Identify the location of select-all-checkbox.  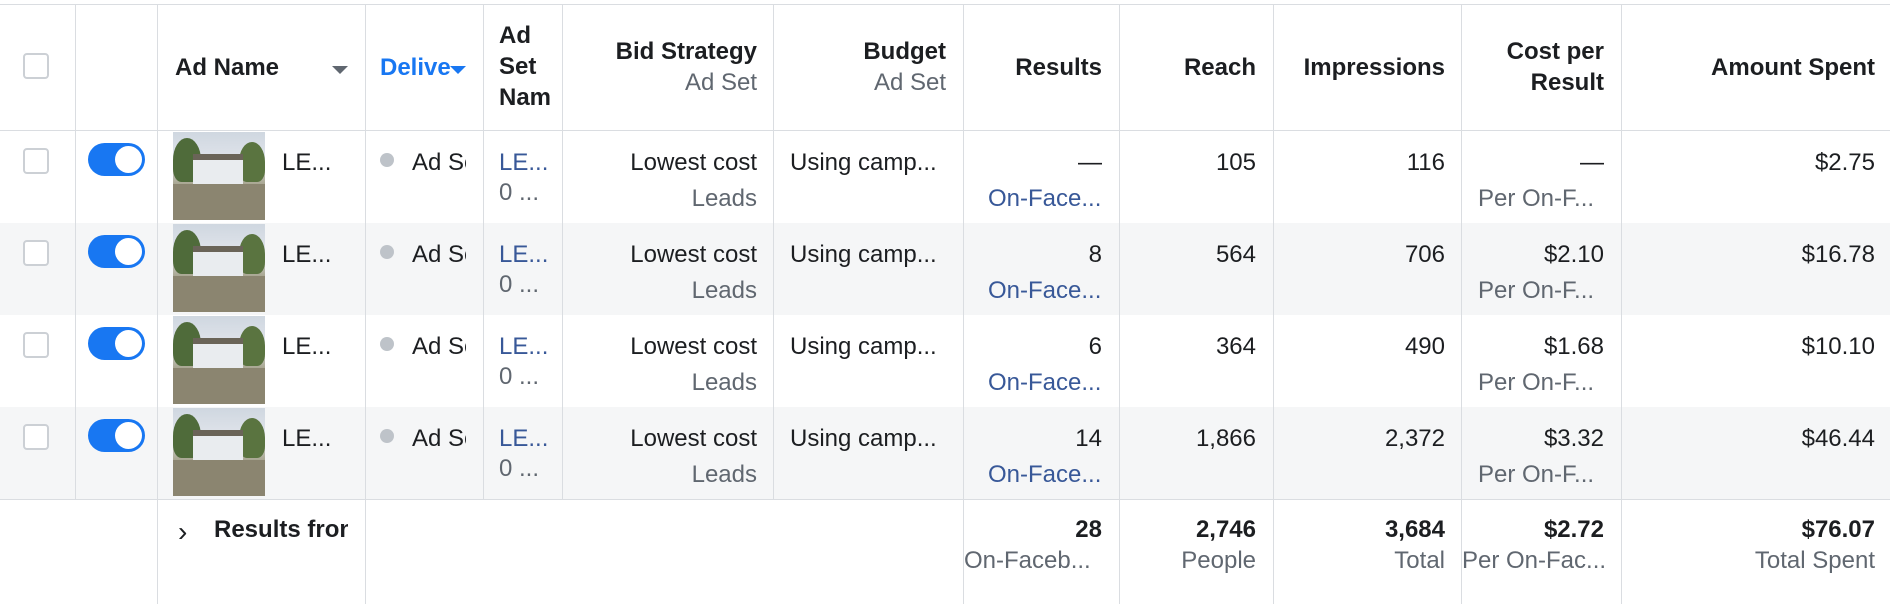
(36, 66).